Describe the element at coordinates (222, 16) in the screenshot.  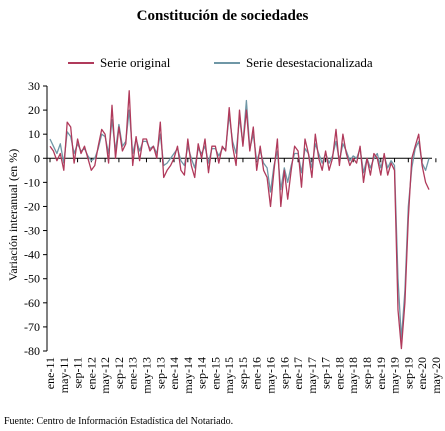
I see `chart-title: Constitución de sociedades` at that location.